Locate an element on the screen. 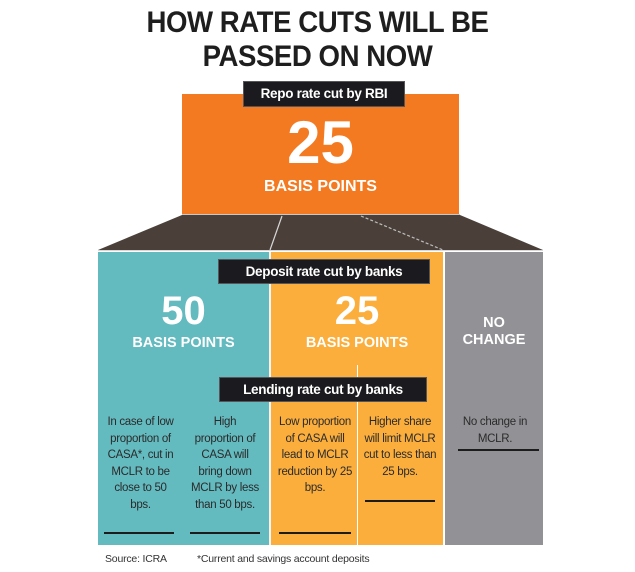 The image size is (635, 572). deposit-unit-change: CHANGE is located at coordinates (494, 340).